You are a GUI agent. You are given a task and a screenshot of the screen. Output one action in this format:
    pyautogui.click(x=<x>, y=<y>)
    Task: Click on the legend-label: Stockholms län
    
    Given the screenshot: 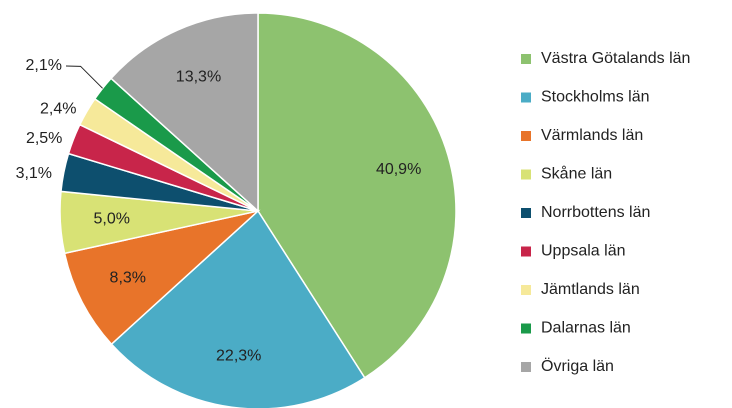 What is the action you would take?
    pyautogui.click(x=595, y=97)
    